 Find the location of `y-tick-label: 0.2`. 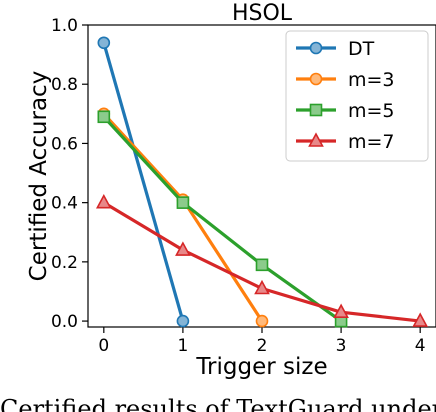

y-tick-label: 0.2 is located at coordinates (64, 263).